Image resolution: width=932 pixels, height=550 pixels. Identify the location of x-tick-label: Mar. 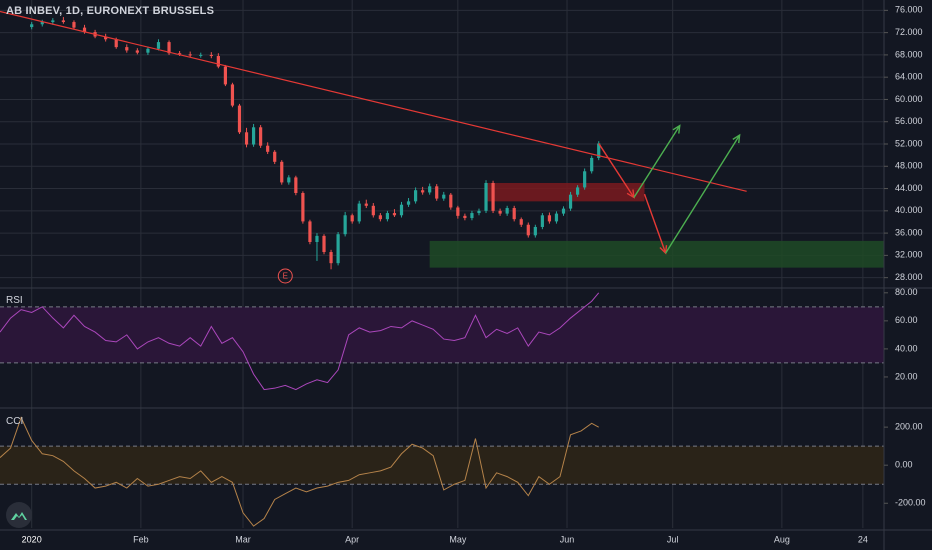
(243, 539).